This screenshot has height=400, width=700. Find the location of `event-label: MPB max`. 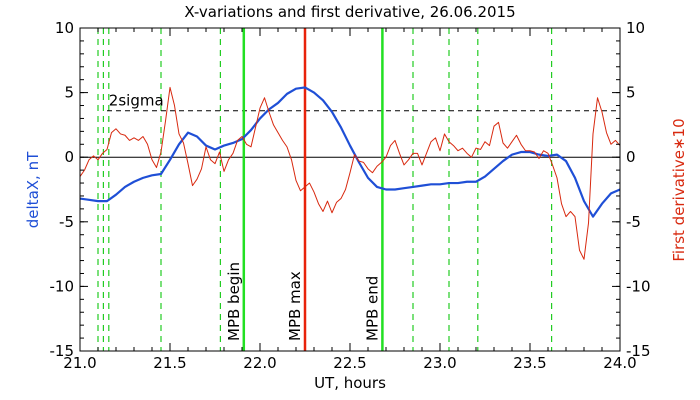

event-label: MPB max is located at coordinates (295, 306).